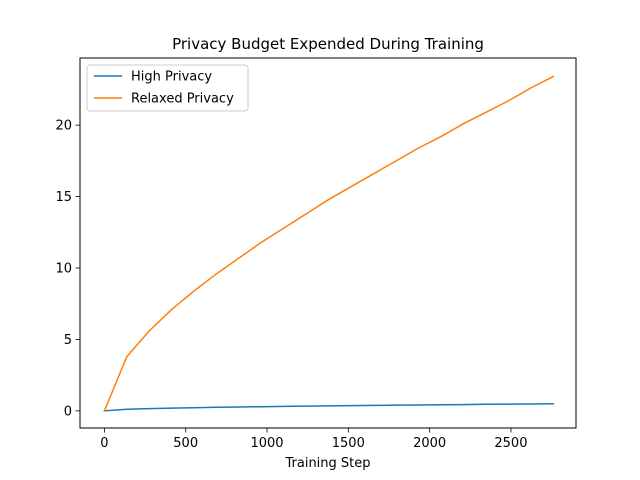 This screenshot has height=480, width=640. What do you see at coordinates (429, 443) in the screenshot?
I see `x-tick-label: 2000` at bounding box center [429, 443].